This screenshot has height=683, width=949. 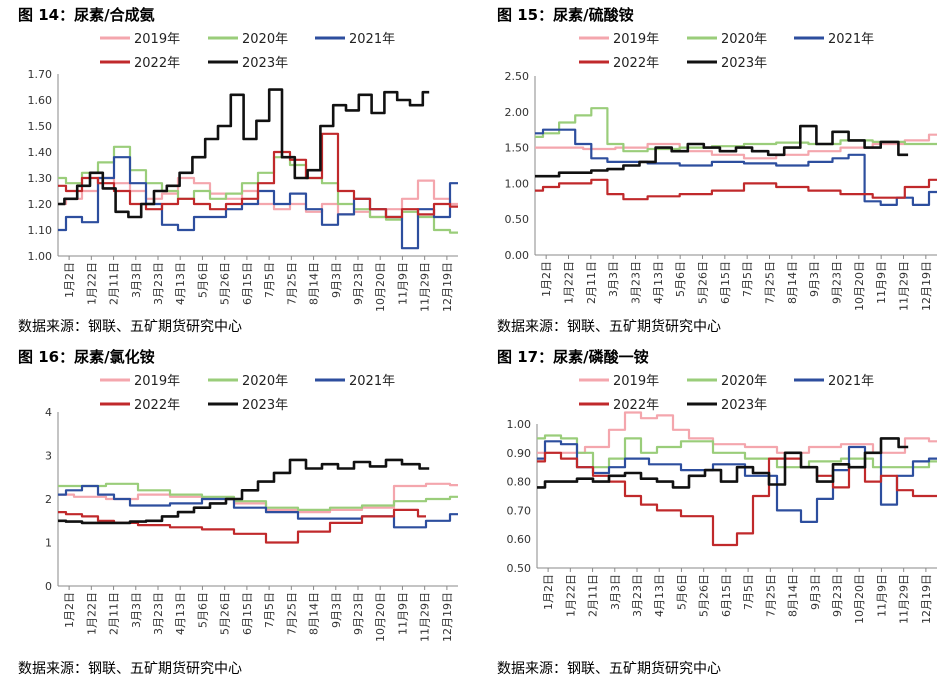 I want to click on y-tick-label: 1.30, so click(x=40, y=178).